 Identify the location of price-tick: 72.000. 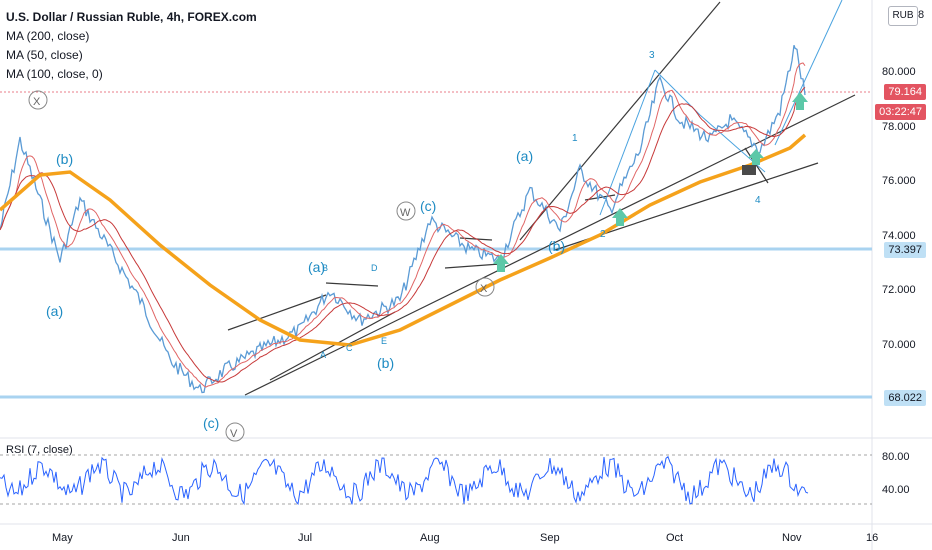
(899, 290).